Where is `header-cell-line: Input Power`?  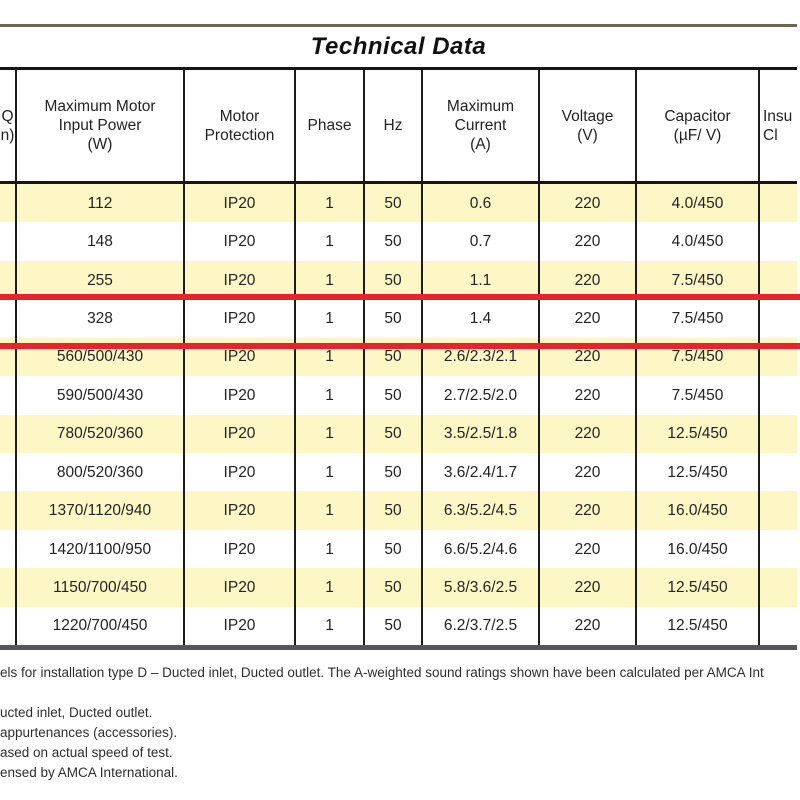 header-cell-line: Input Power is located at coordinates (100, 125).